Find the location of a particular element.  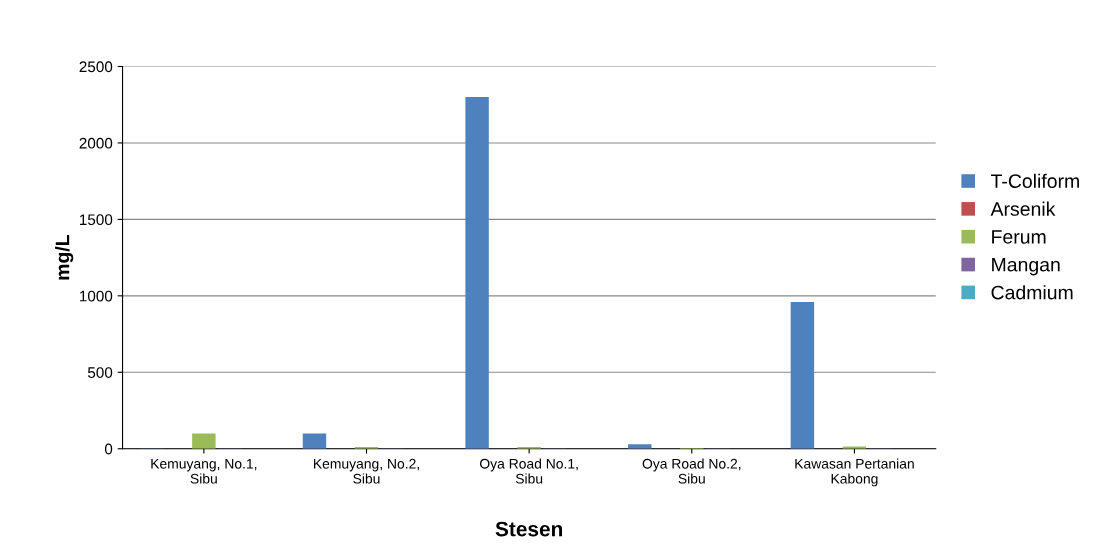

x-tick-label: Kemuyang, No.2, Sibu is located at coordinates (366, 471).